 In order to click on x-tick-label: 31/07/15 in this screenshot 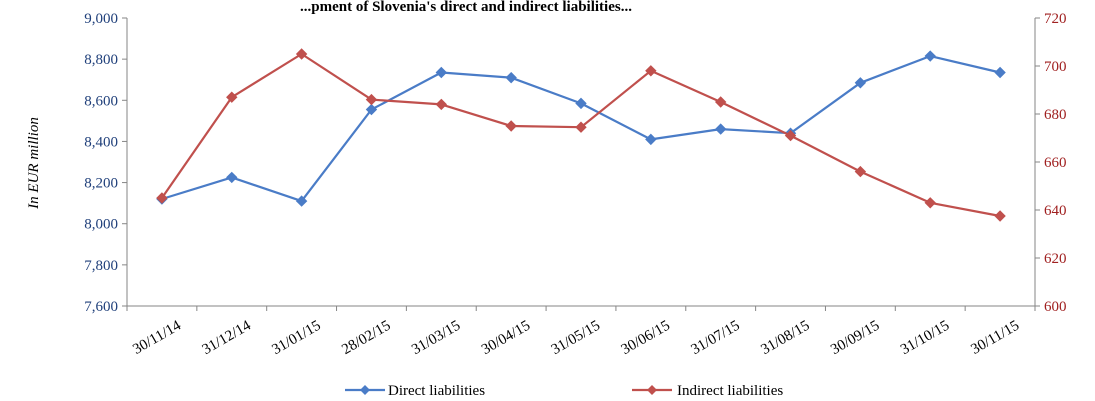, I will do `click(715, 338)`.